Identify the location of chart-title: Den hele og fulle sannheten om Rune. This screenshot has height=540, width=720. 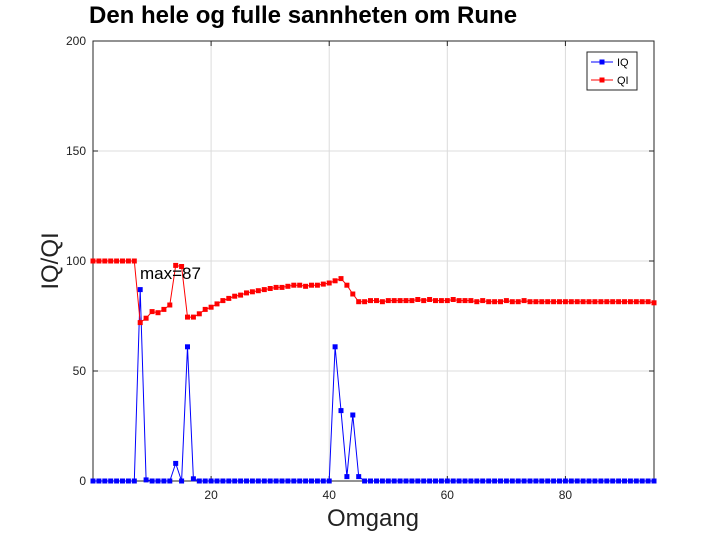
(303, 15).